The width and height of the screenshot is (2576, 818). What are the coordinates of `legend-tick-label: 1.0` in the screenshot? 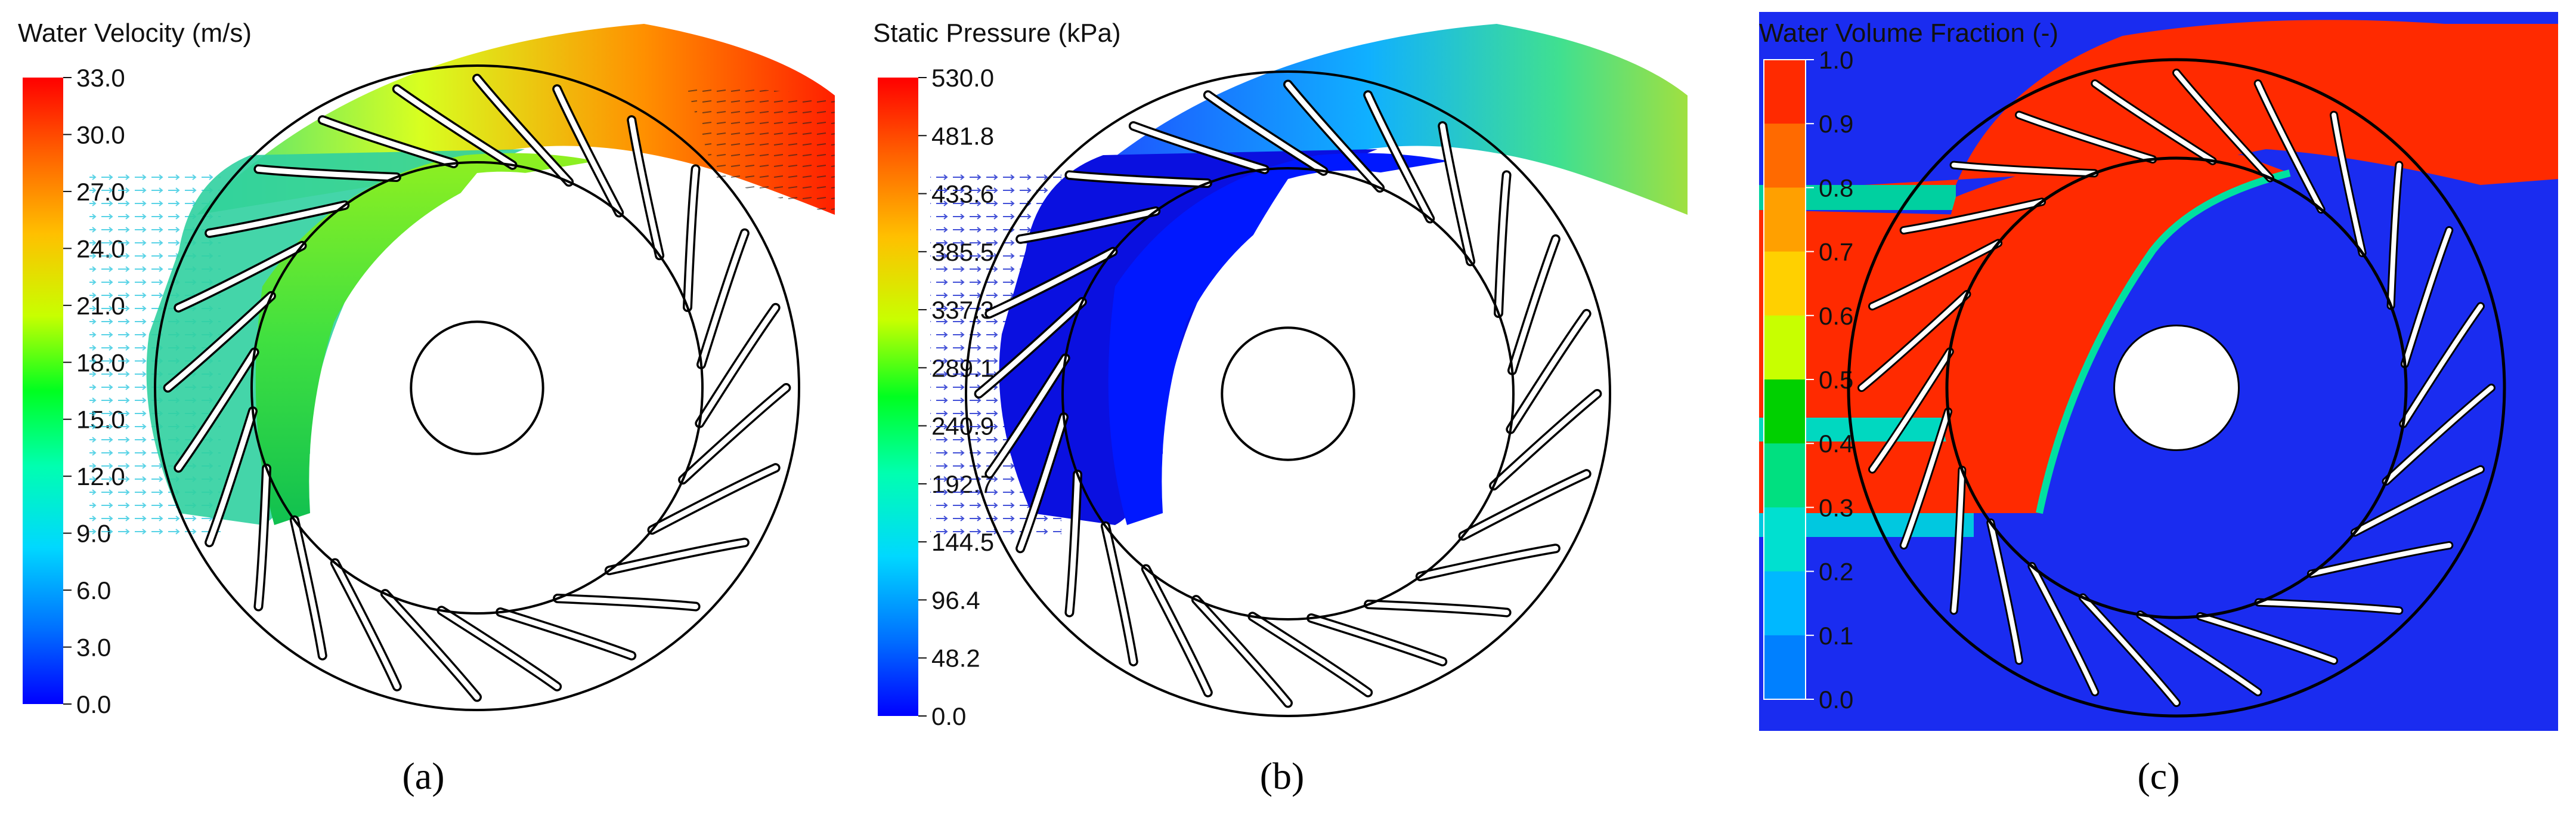 It's located at (1836, 60).